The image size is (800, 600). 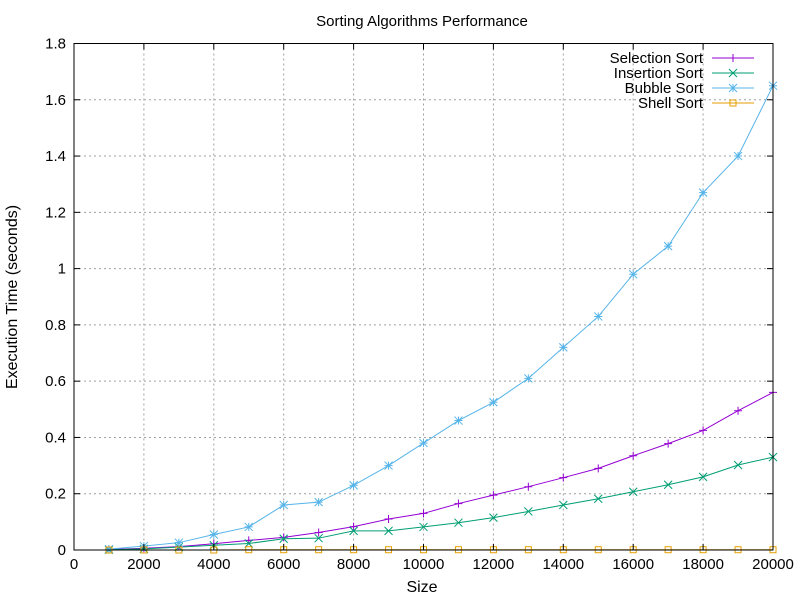 I want to click on series-line, so click(x=441, y=503).